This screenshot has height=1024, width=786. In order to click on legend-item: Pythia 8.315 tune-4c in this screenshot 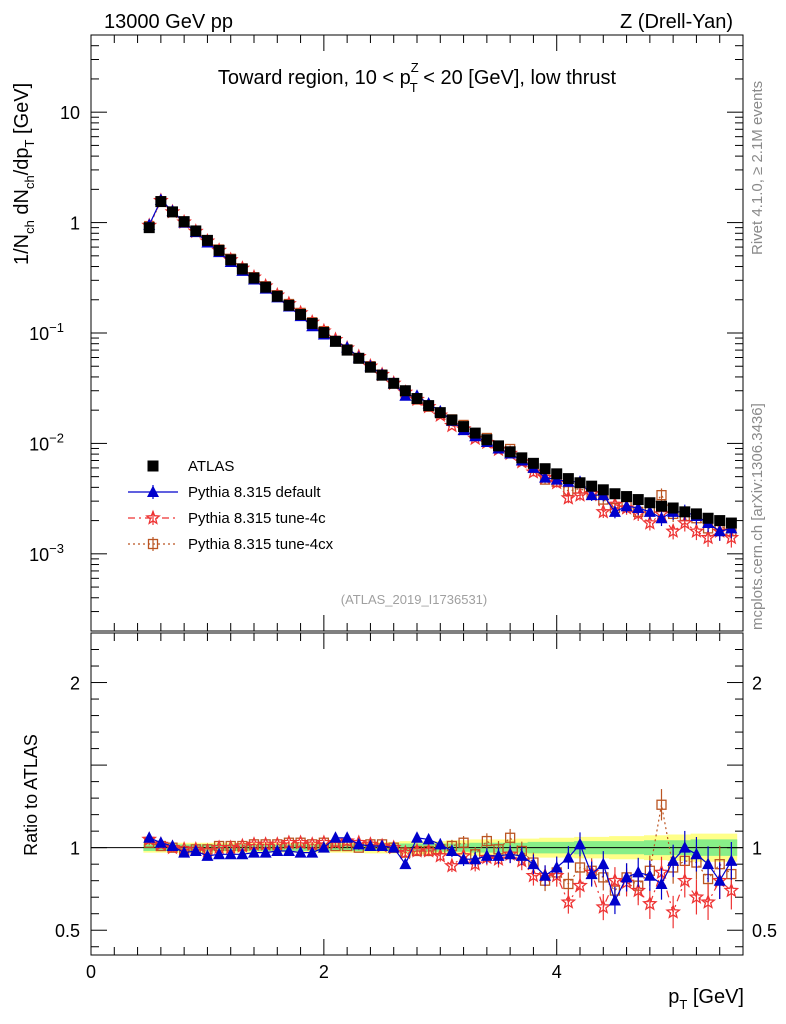, I will do `click(227, 518)`.